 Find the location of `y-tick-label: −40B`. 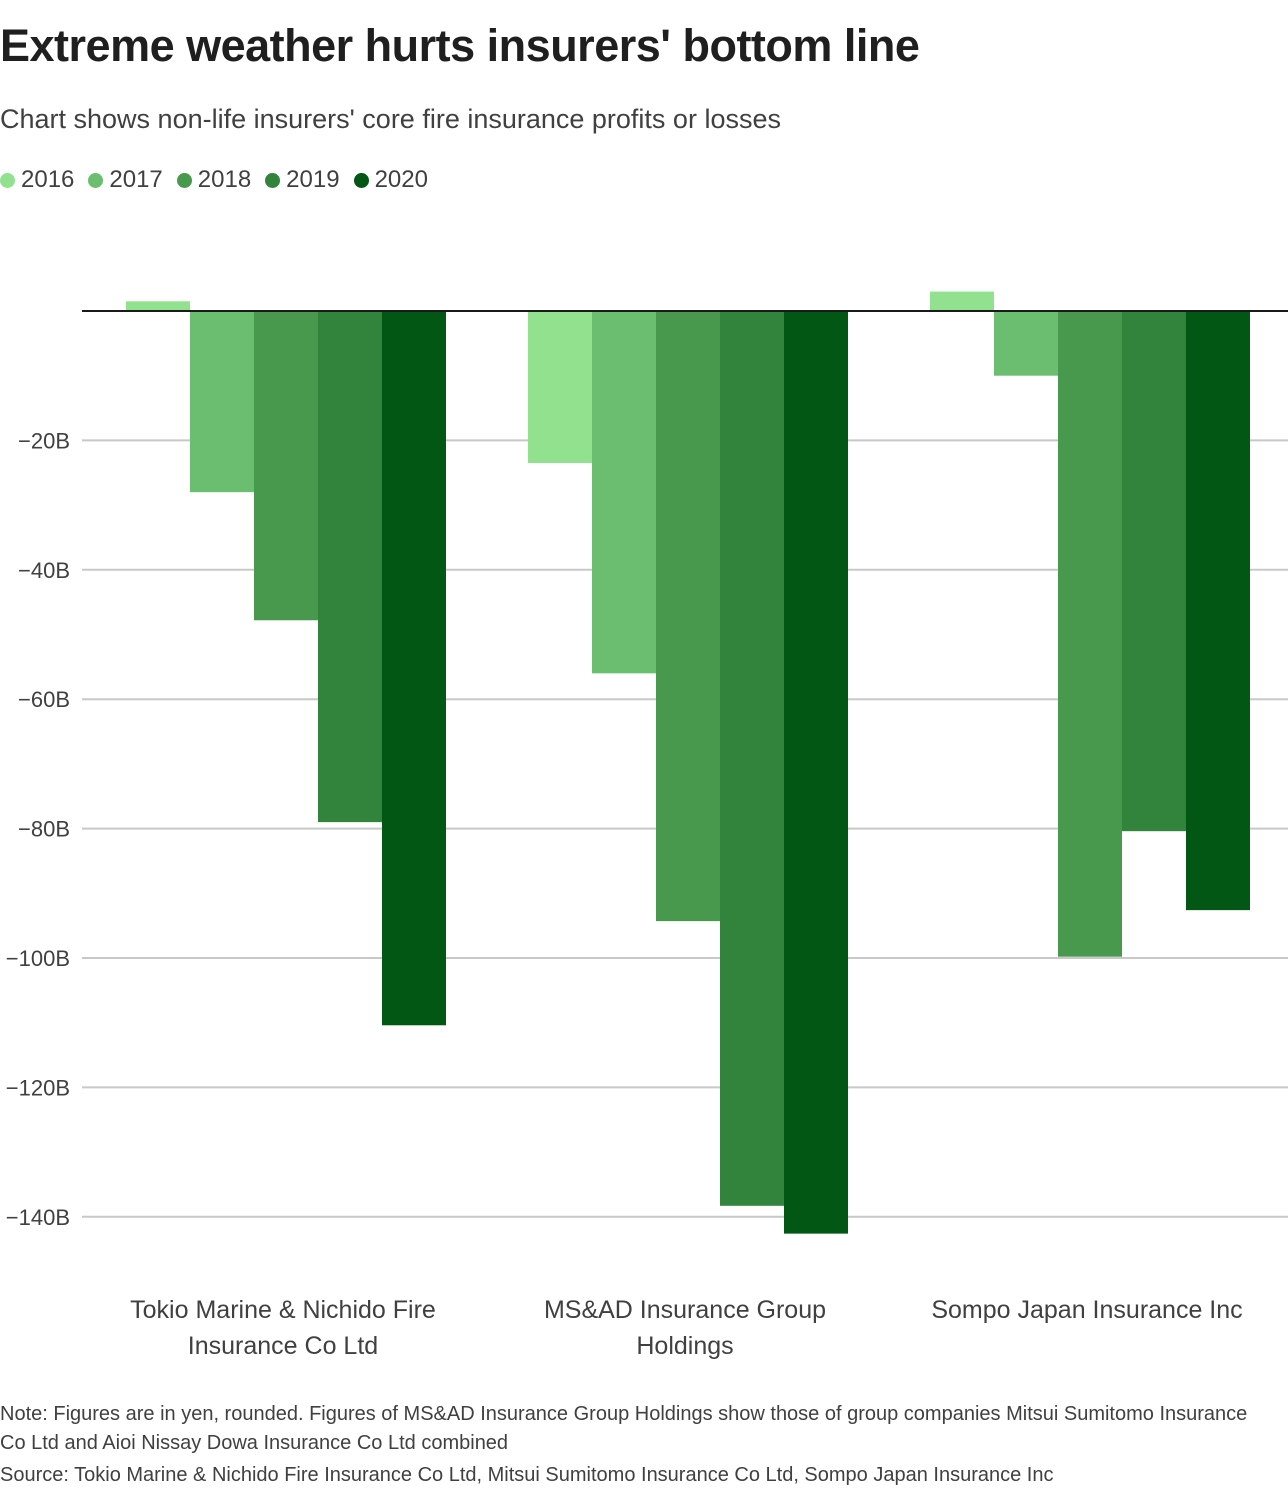

y-tick-label: −40B is located at coordinates (44, 570).